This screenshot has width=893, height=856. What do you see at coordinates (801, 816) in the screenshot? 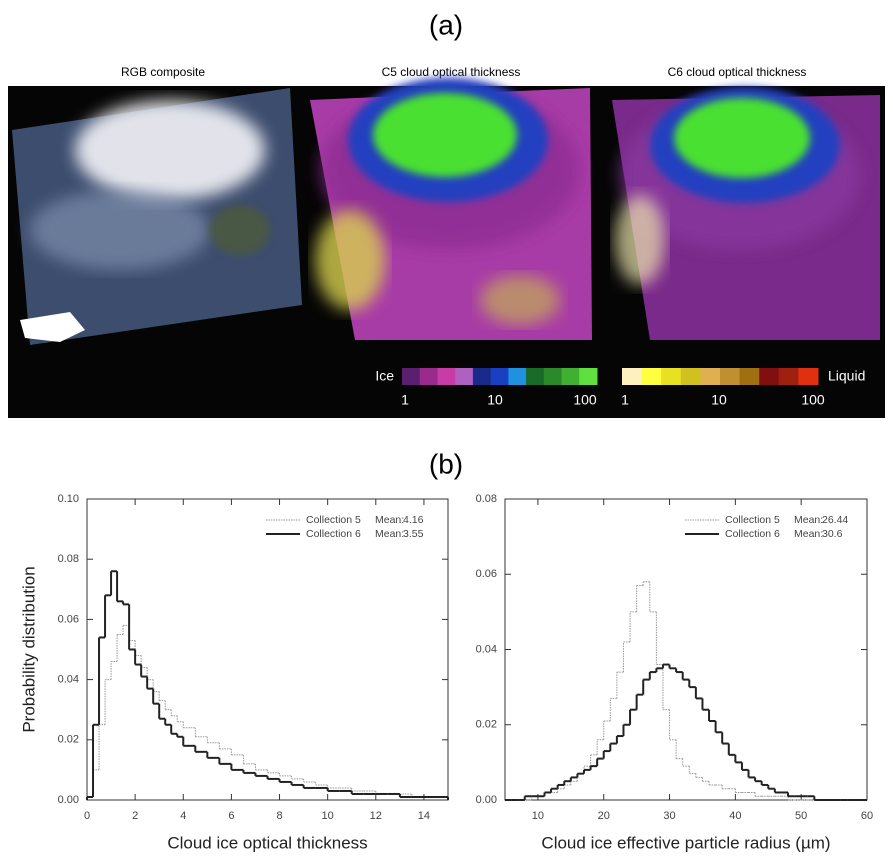
I see `x-tick-label: 50` at bounding box center [801, 816].